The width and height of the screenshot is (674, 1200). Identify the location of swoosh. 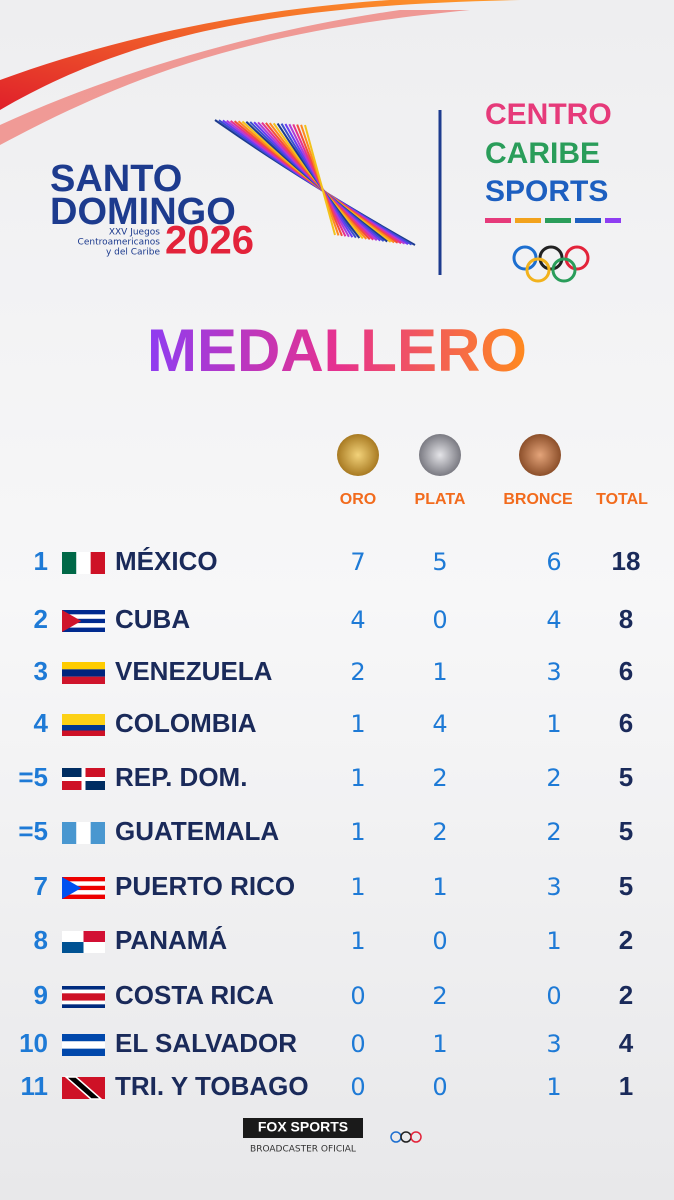
(260, 55).